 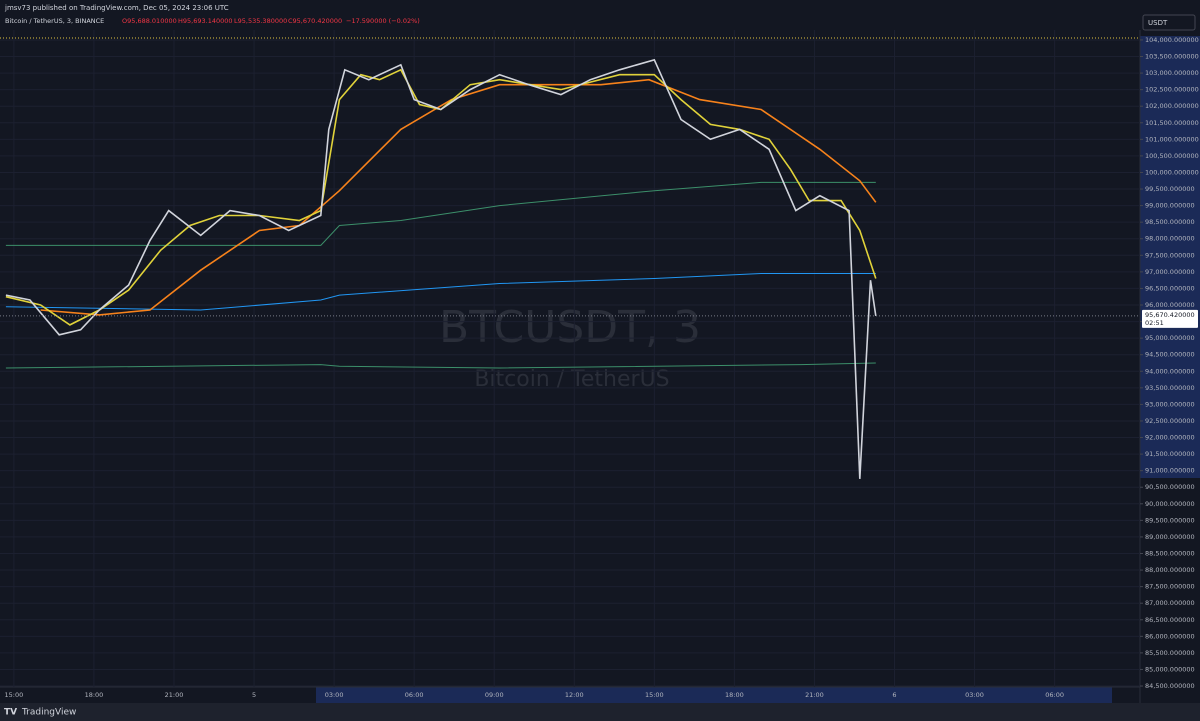 I want to click on y-tick-label: 92,000.000000, so click(x=1170, y=438).